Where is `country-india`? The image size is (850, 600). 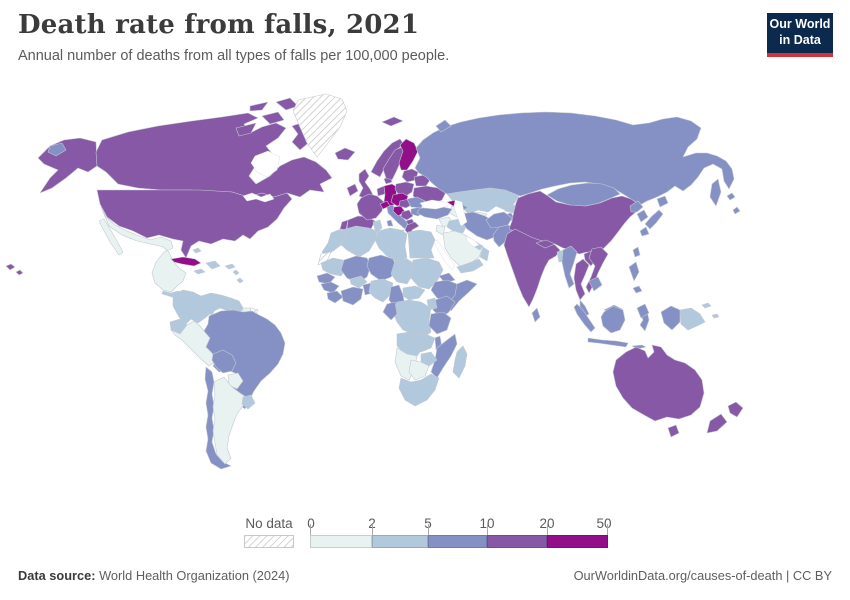 country-india is located at coordinates (532, 268).